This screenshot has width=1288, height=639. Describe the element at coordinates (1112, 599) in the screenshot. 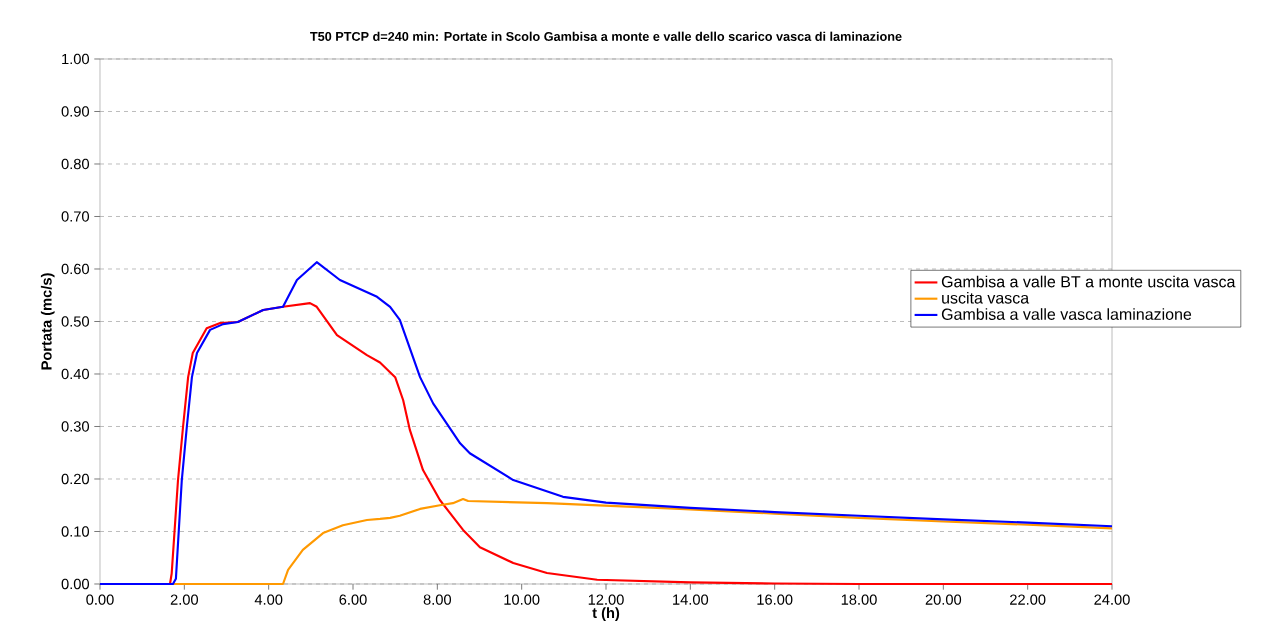

I see `x-tick-label: 24.00` at that location.